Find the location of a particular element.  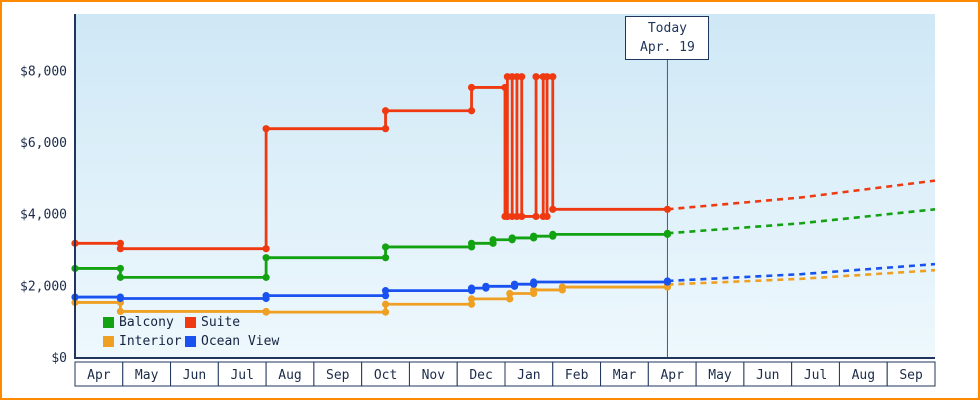

interior-color-swatch is located at coordinates (108, 341).